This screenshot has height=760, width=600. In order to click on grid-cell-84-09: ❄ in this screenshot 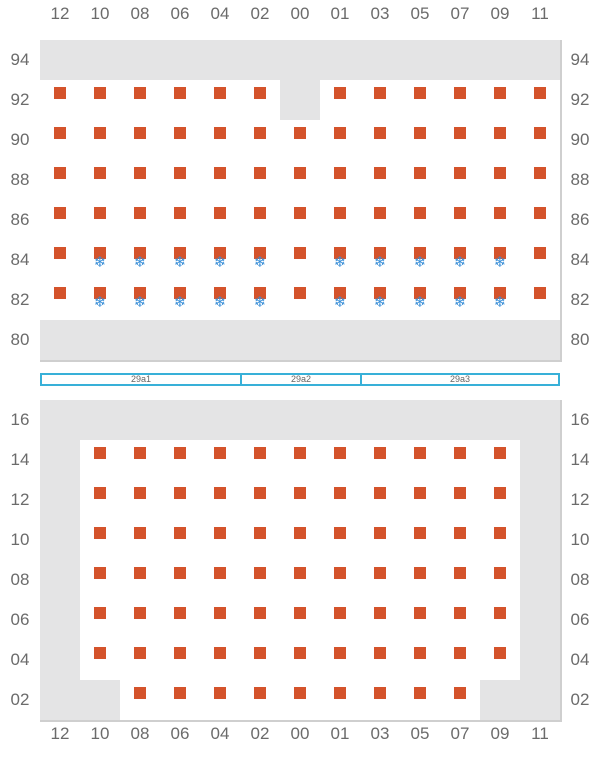, I will do `click(501, 261)`.